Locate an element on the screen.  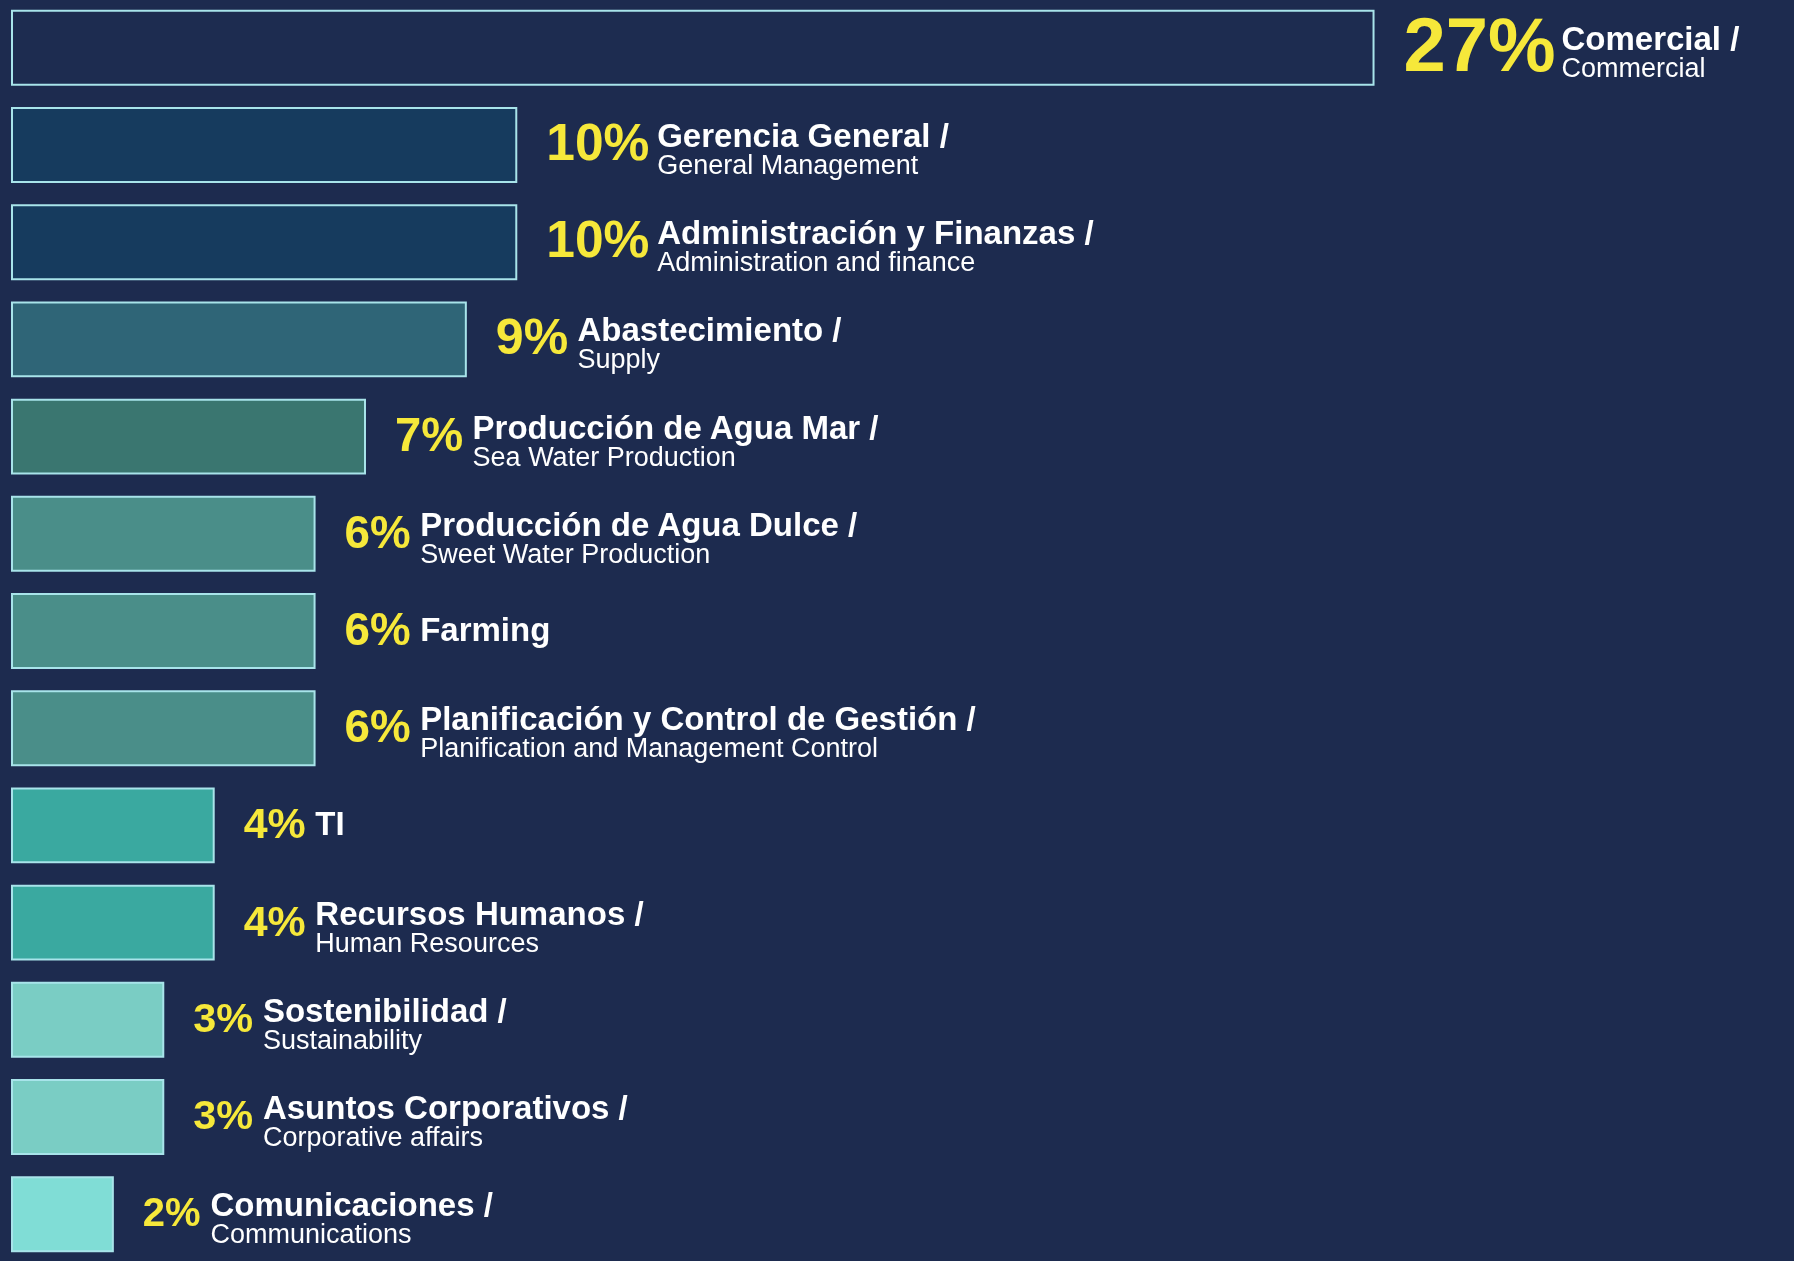
category-label: Comercial / Commercial is located at coordinates (1650, 51).